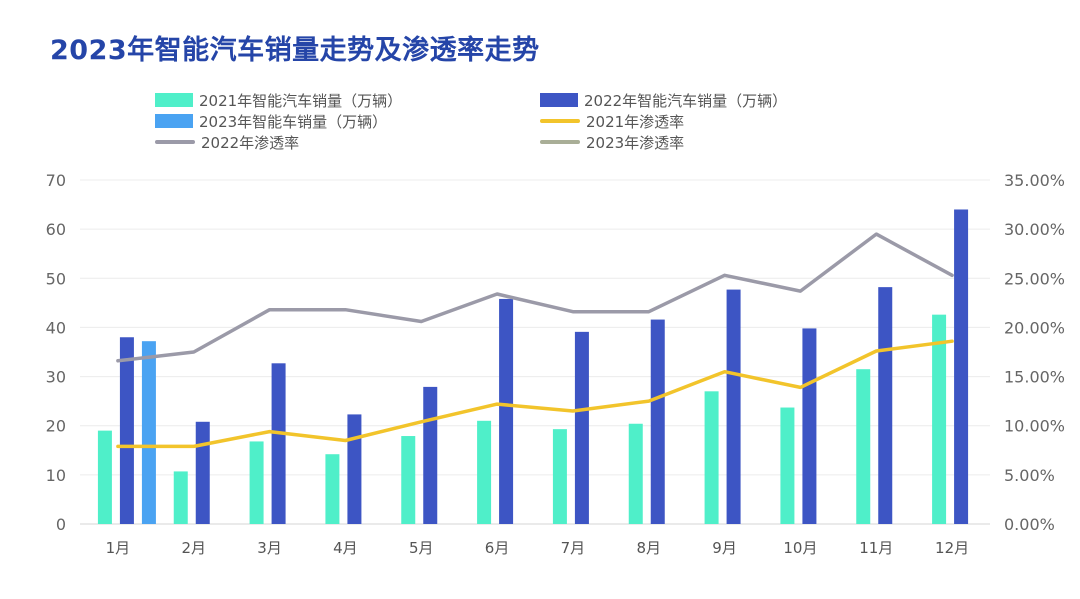  I want to click on legend-label-2021-sales: 2021年智能汽车销量（万辆）, so click(301, 100).